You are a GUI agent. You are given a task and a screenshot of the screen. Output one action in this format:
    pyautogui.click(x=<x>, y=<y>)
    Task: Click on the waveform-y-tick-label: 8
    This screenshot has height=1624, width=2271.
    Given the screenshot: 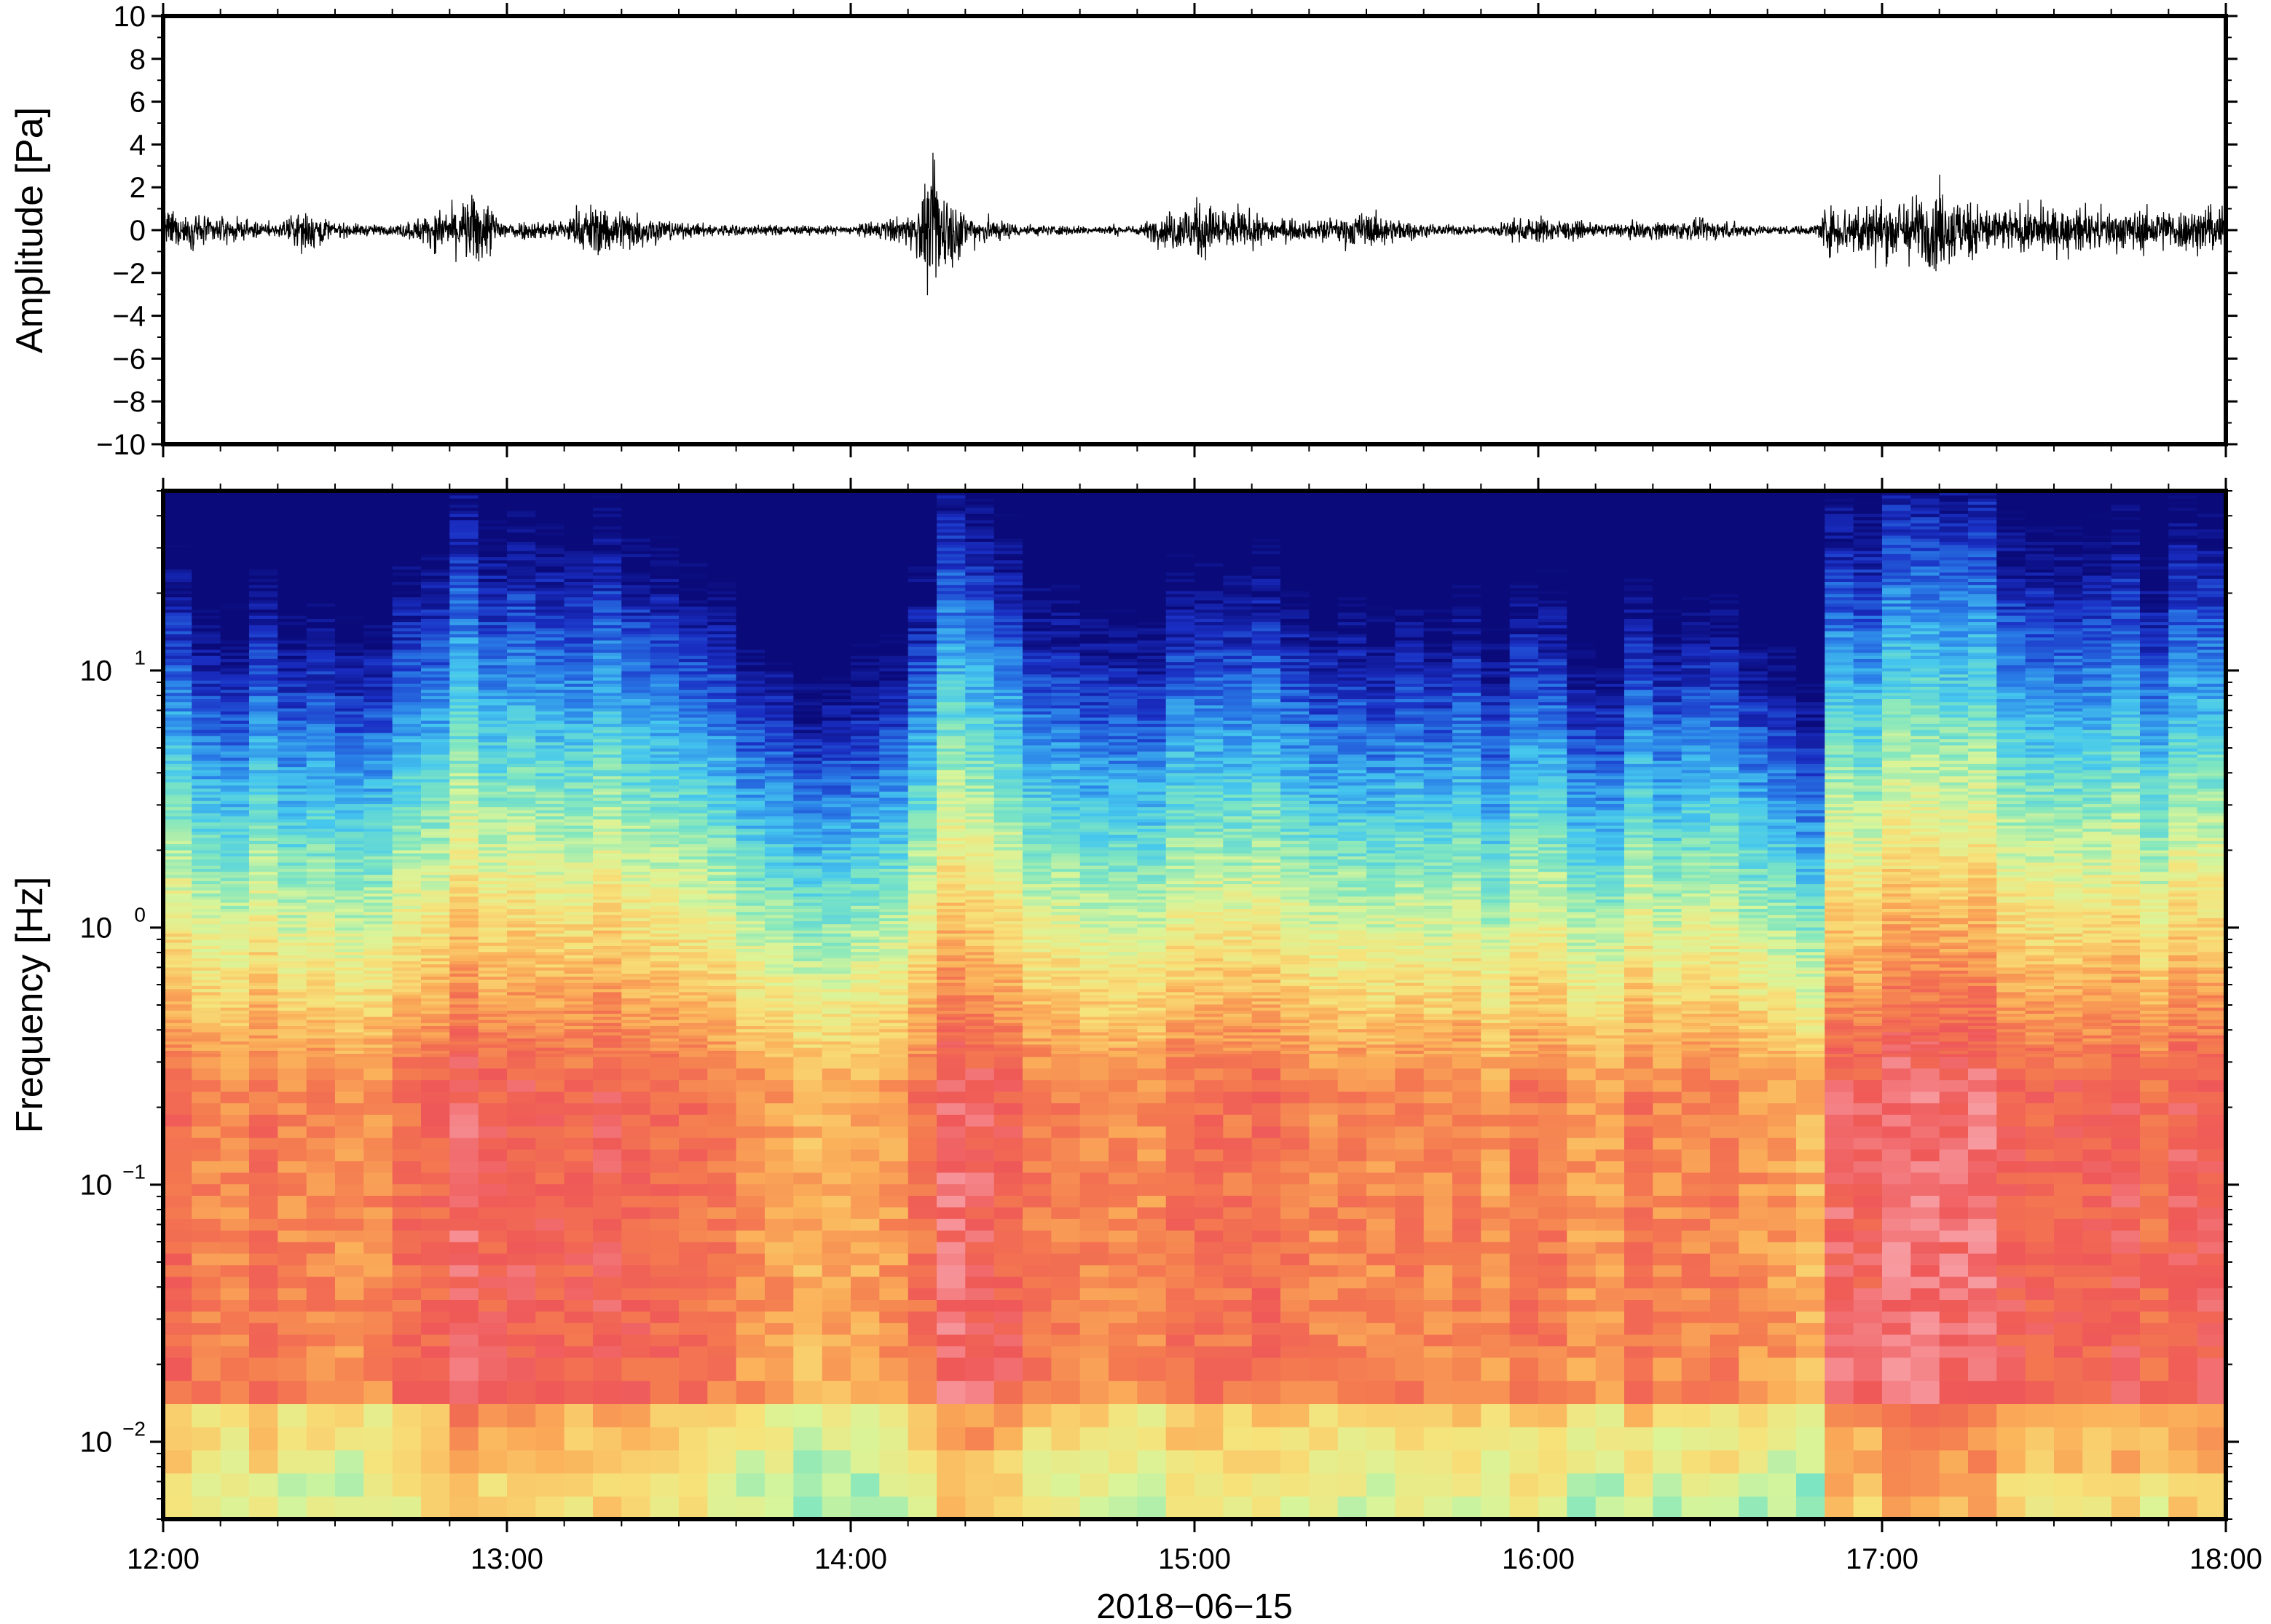 What is the action you would take?
    pyautogui.click(x=138, y=60)
    